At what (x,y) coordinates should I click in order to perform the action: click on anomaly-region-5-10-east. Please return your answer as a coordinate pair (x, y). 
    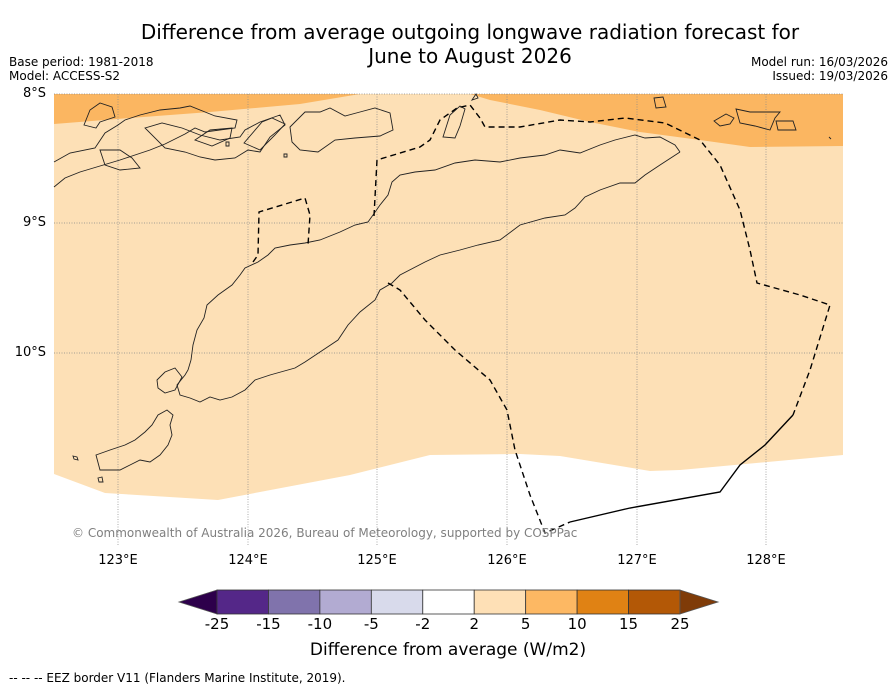
    Looking at the image, I should click on (656, 120).